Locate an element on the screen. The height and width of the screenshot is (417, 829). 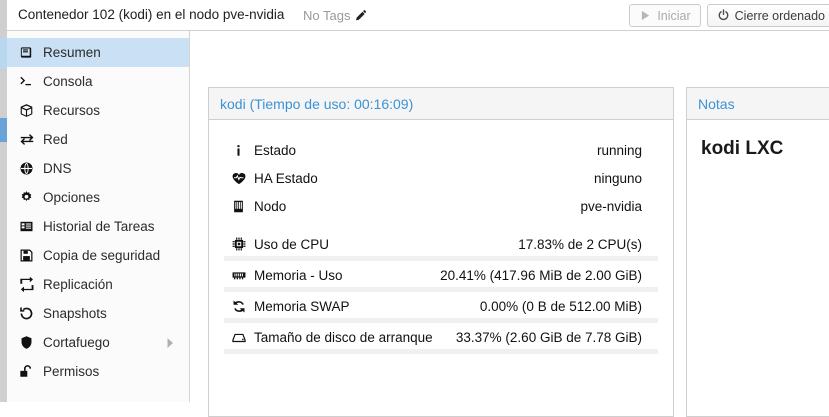
status-row-left: Nodo is located at coordinates (258, 206).